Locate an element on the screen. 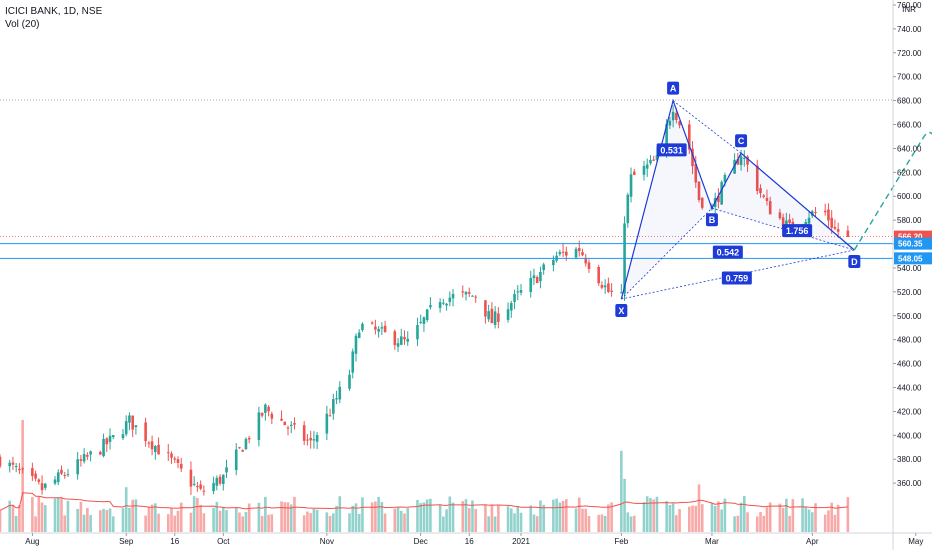 The height and width of the screenshot is (550, 932). y-tick-label: 420.00 is located at coordinates (909, 411).